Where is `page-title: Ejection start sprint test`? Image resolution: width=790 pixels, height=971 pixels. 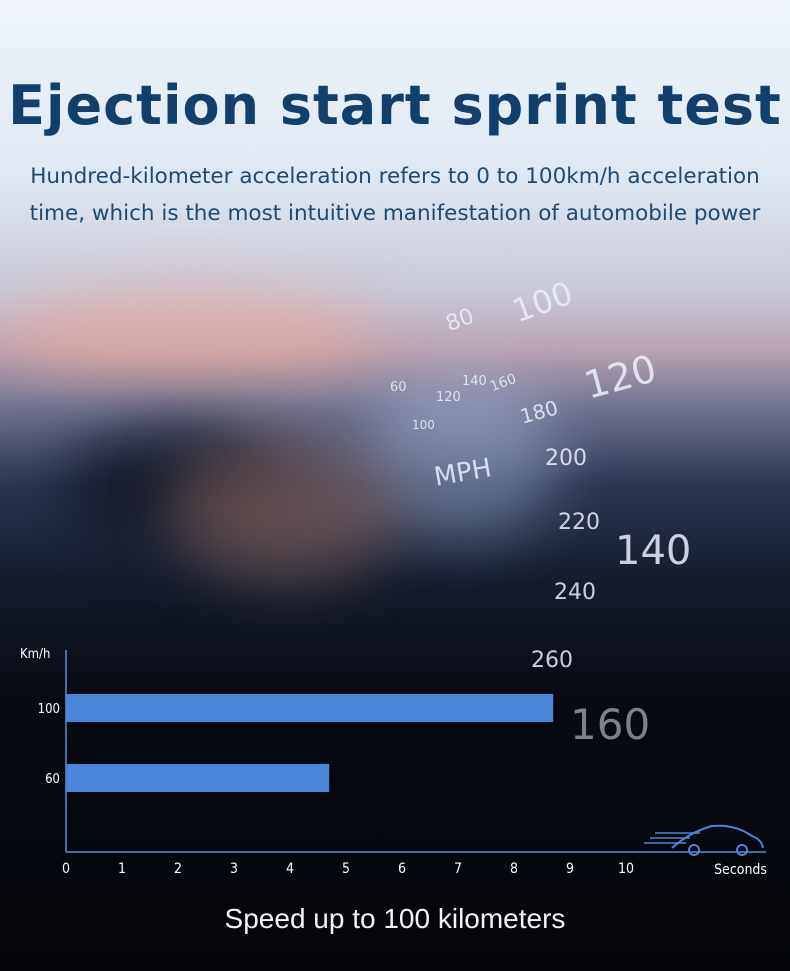 page-title: Ejection start sprint test is located at coordinates (395, 105).